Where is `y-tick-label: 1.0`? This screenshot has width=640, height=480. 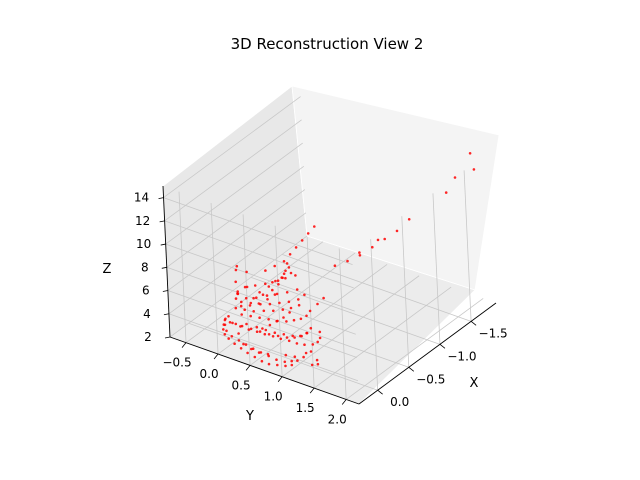
y-tick-label: 1.0 is located at coordinates (273, 397).